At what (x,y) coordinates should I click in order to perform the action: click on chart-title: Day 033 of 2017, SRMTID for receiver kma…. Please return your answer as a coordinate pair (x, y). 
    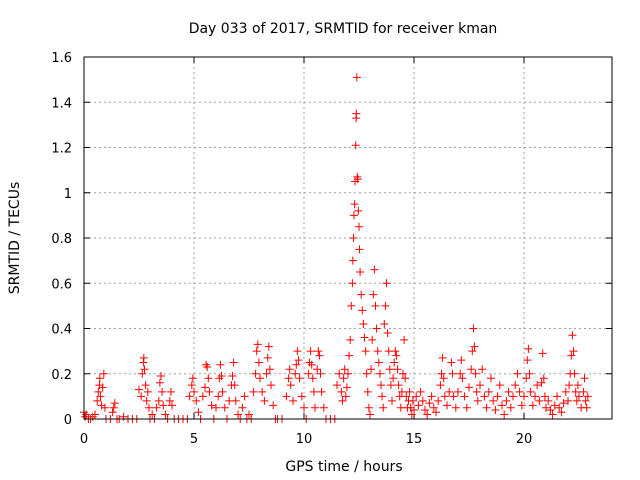
    Looking at the image, I should click on (343, 29).